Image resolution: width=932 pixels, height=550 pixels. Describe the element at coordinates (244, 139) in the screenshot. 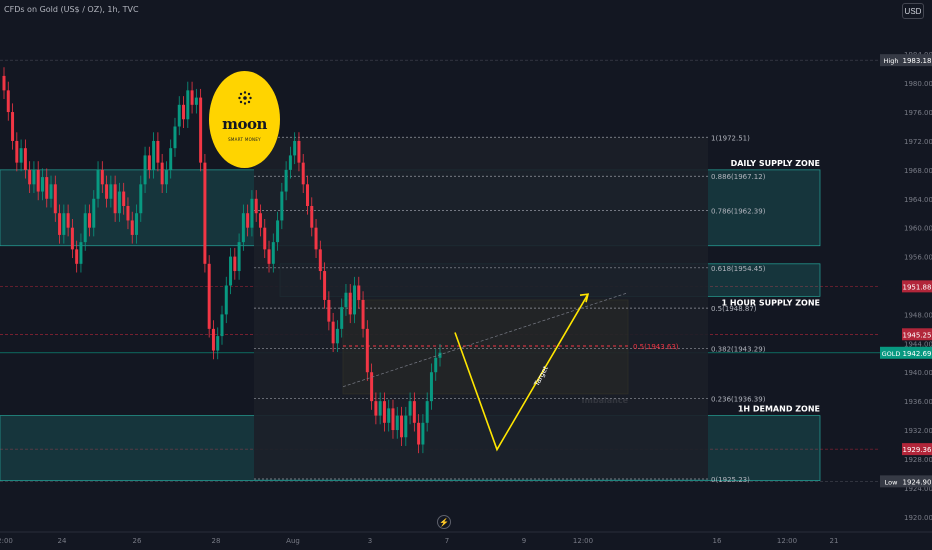

I see `logo-subtitle: SMART MONEY` at that location.